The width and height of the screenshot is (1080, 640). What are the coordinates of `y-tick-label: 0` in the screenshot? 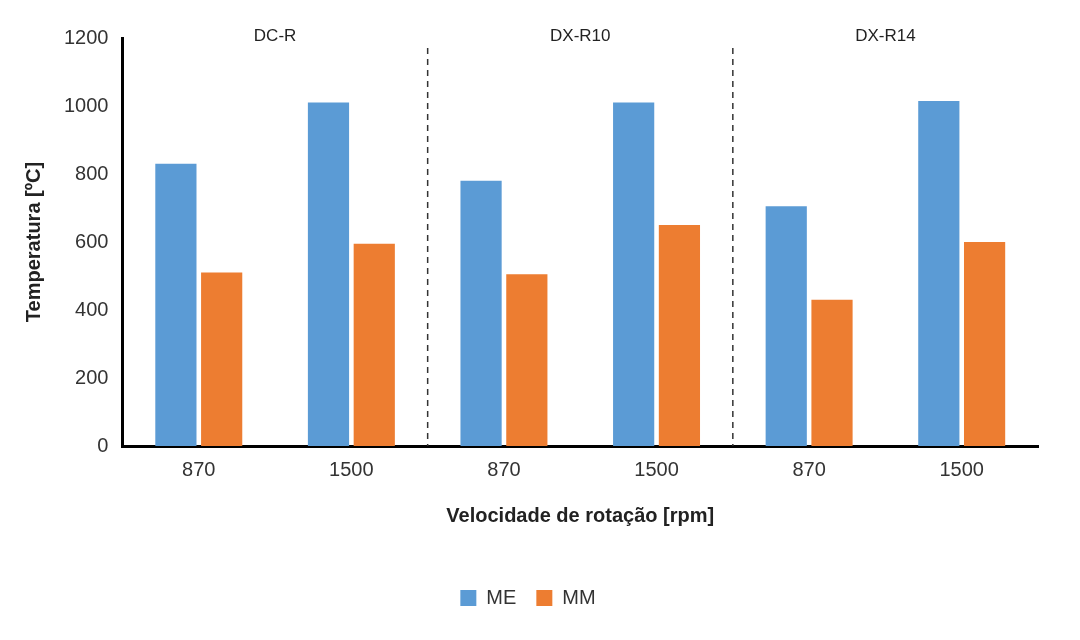 It's located at (103, 444).